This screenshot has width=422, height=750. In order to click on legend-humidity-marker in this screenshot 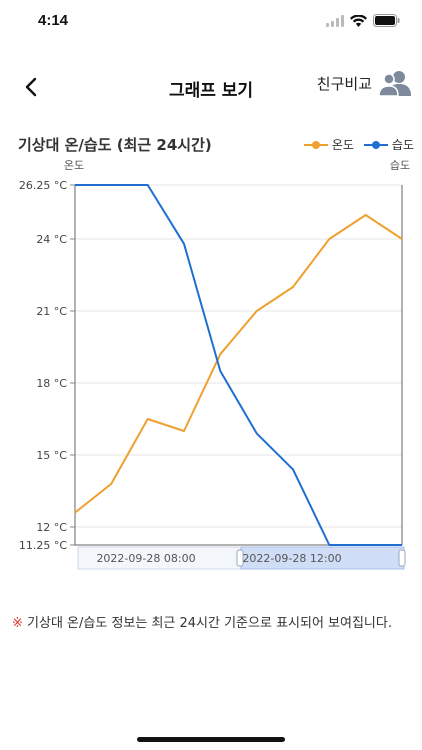, I will do `click(375, 144)`.